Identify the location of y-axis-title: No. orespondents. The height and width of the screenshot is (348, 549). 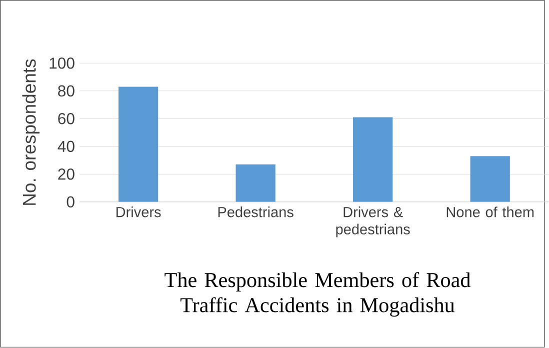
(31, 133).